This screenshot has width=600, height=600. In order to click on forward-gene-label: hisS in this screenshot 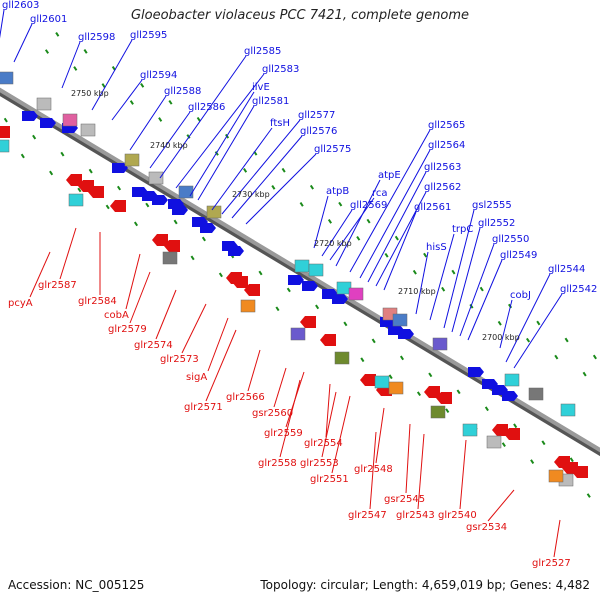, I will do `click(436, 247)`.